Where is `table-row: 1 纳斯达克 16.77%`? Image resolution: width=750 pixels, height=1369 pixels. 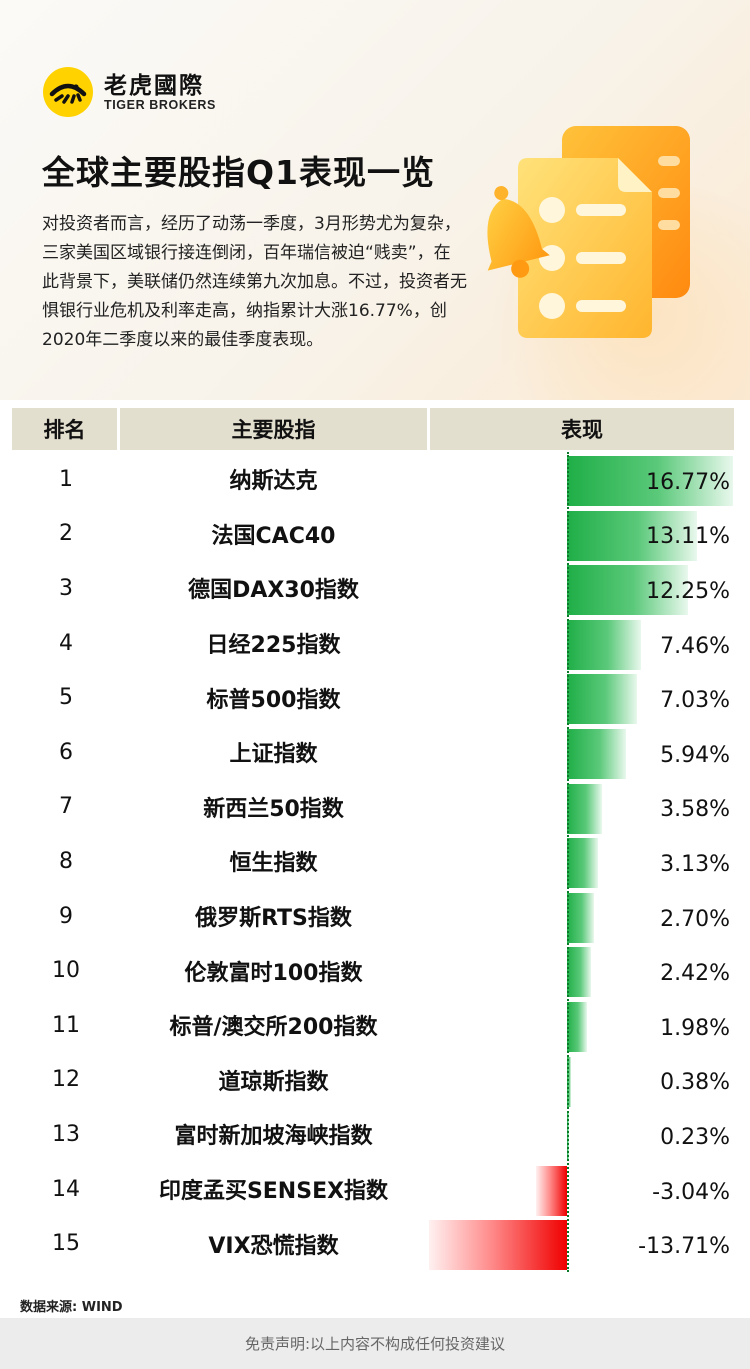
table-row: 1 纳斯达克 16.77% is located at coordinates (375, 479).